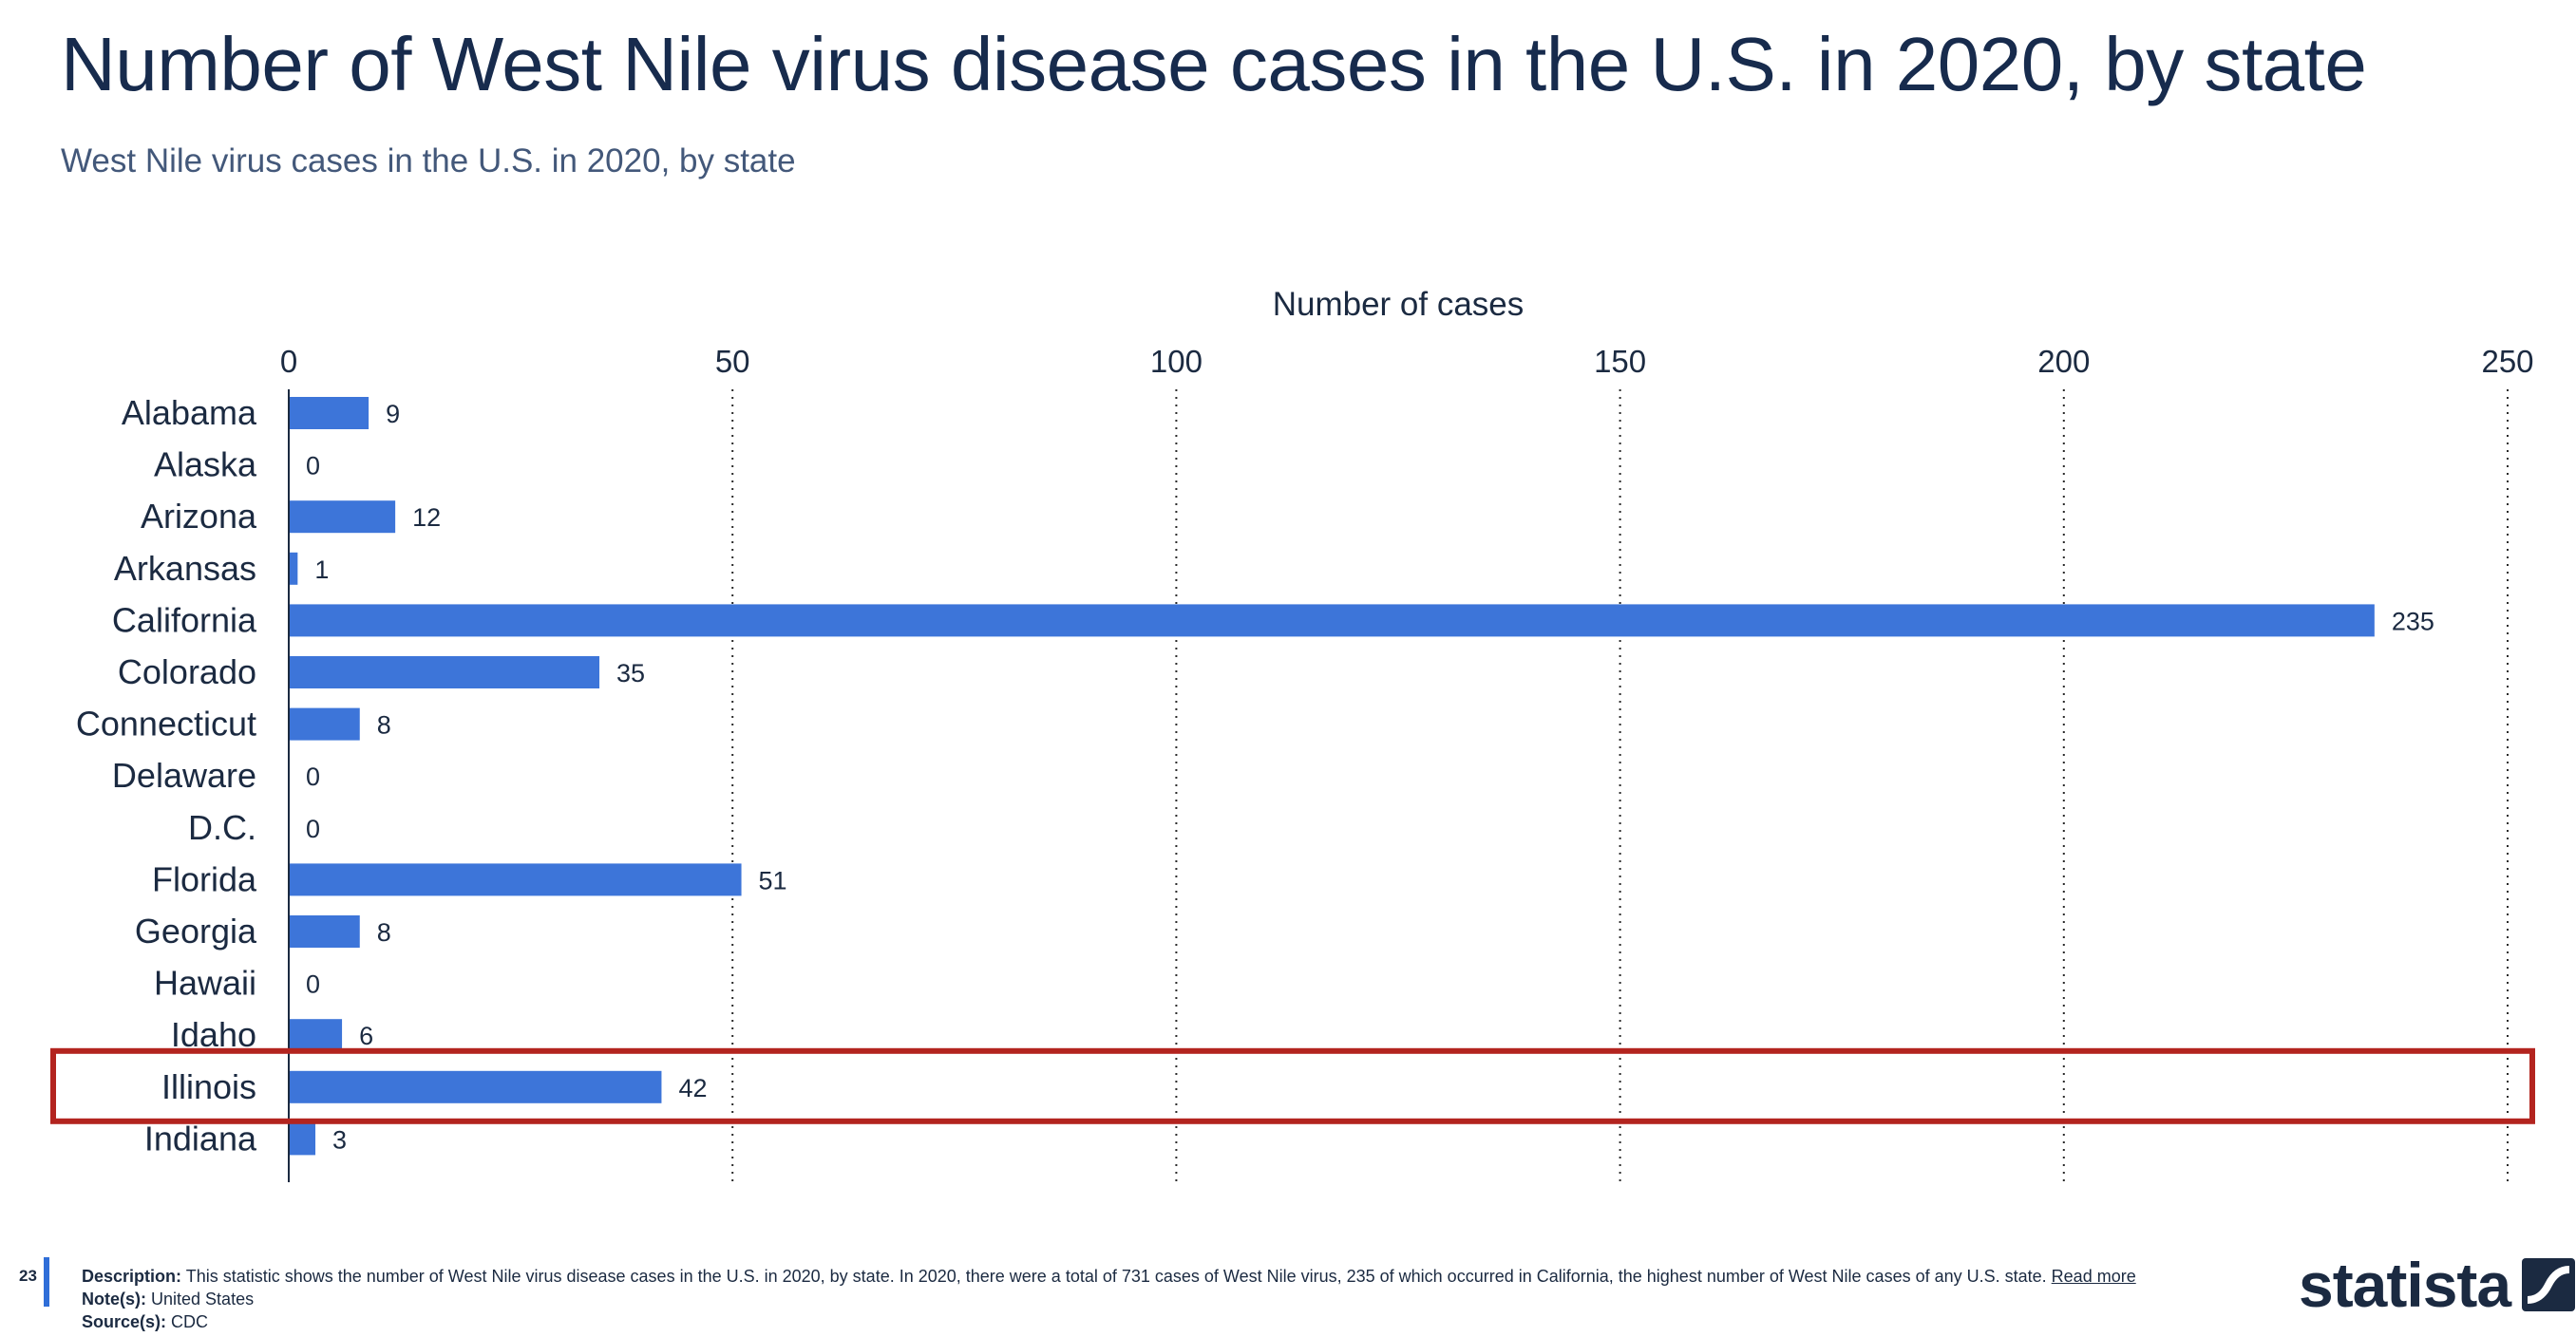 The image size is (2576, 1337). I want to click on category-label: D.C., so click(222, 827).